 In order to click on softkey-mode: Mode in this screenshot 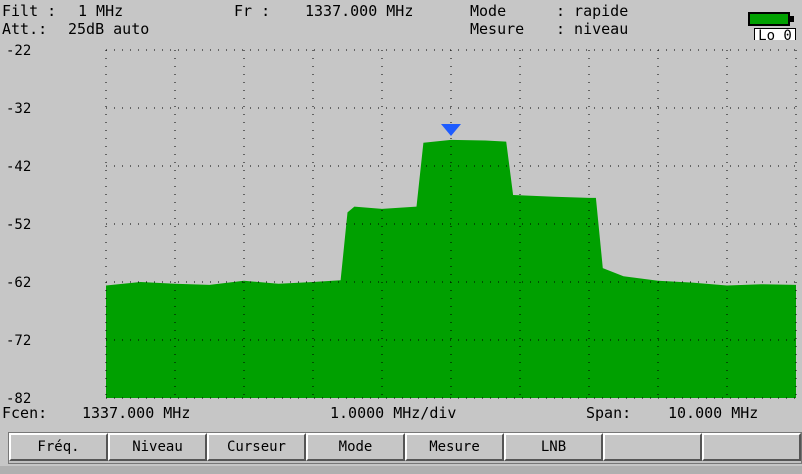, I will do `click(355, 447)`.